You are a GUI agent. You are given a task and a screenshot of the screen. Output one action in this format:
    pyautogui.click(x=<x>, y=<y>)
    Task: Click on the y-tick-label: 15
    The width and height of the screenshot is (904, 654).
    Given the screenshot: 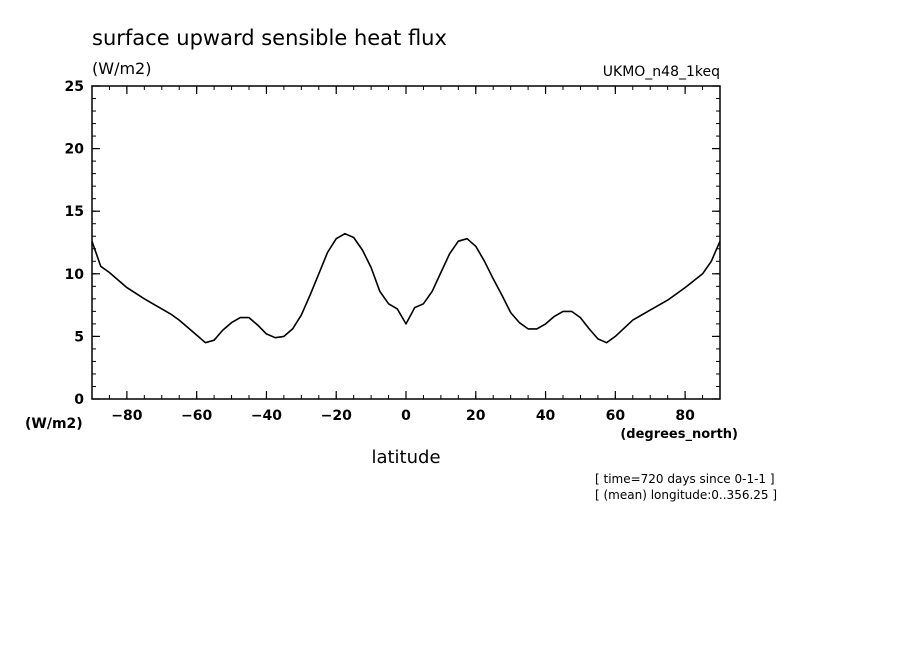 What is the action you would take?
    pyautogui.click(x=74, y=212)
    